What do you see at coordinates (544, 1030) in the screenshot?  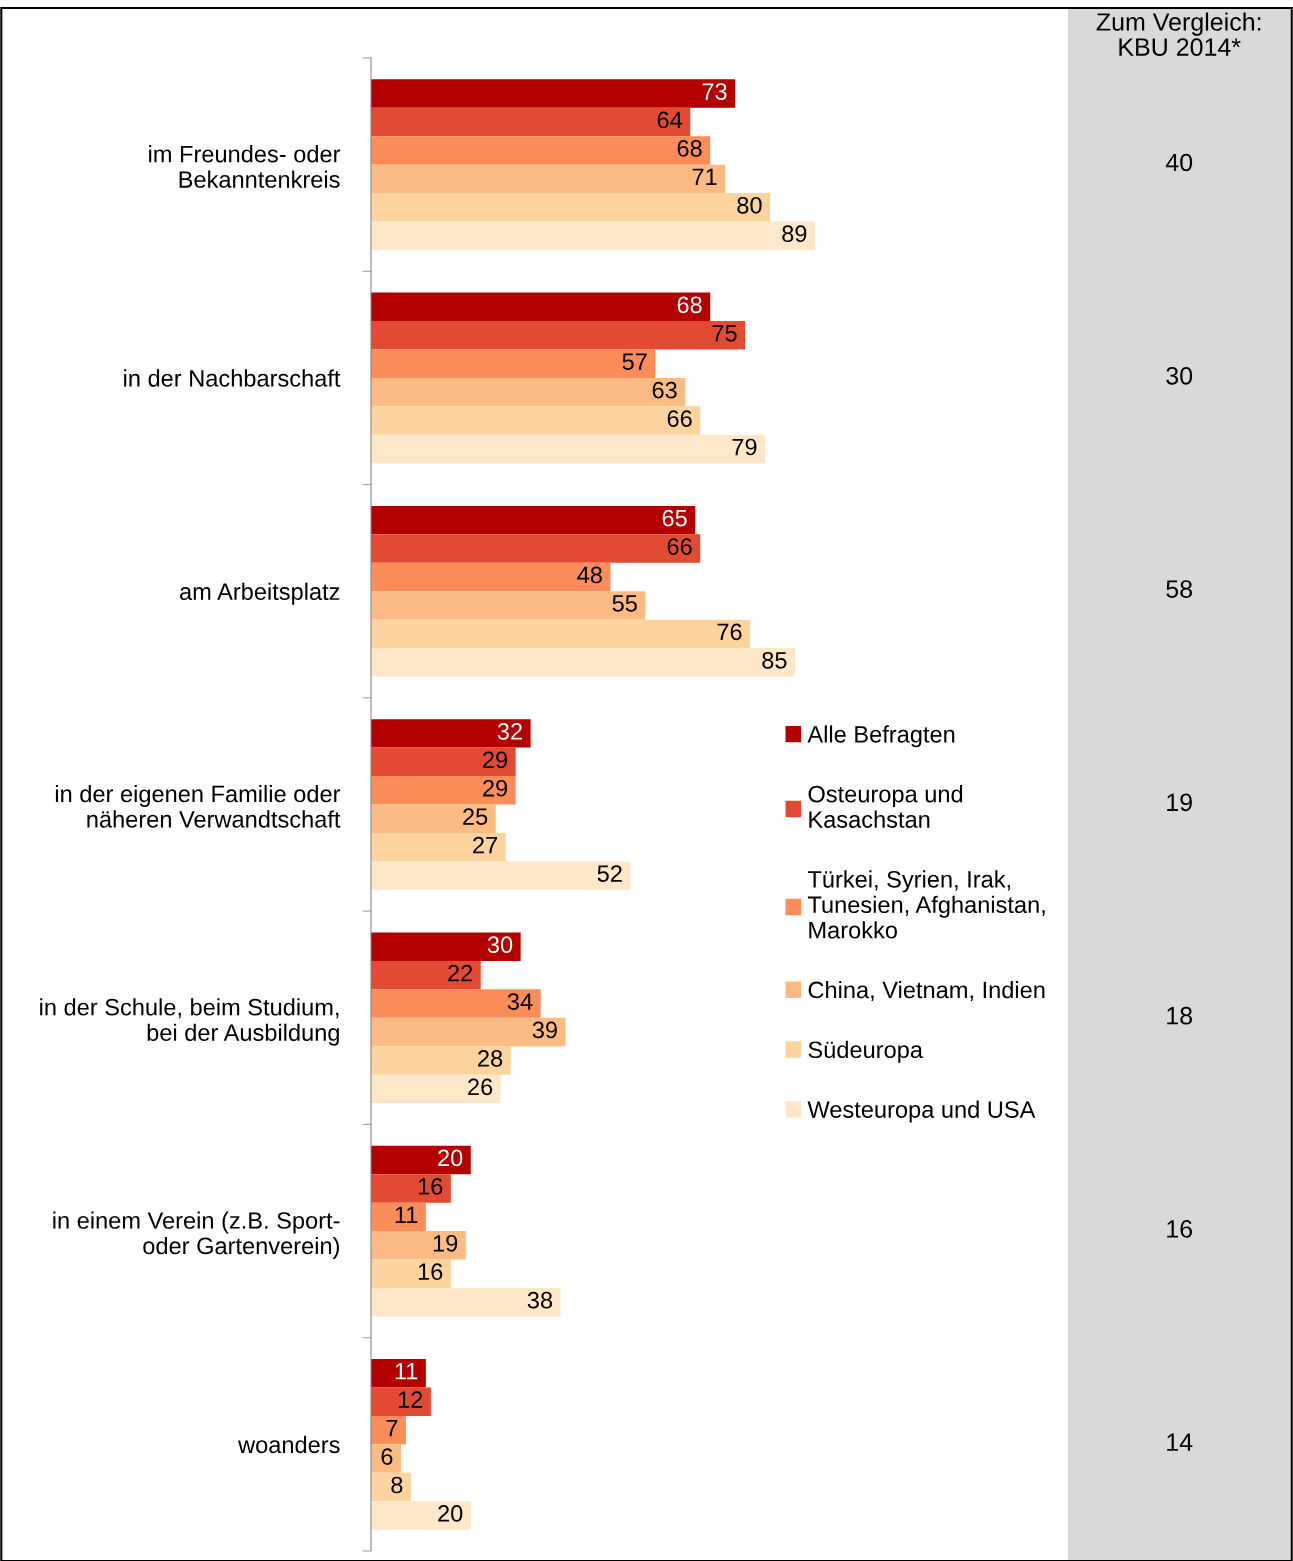 I see `data-label: 39` at bounding box center [544, 1030].